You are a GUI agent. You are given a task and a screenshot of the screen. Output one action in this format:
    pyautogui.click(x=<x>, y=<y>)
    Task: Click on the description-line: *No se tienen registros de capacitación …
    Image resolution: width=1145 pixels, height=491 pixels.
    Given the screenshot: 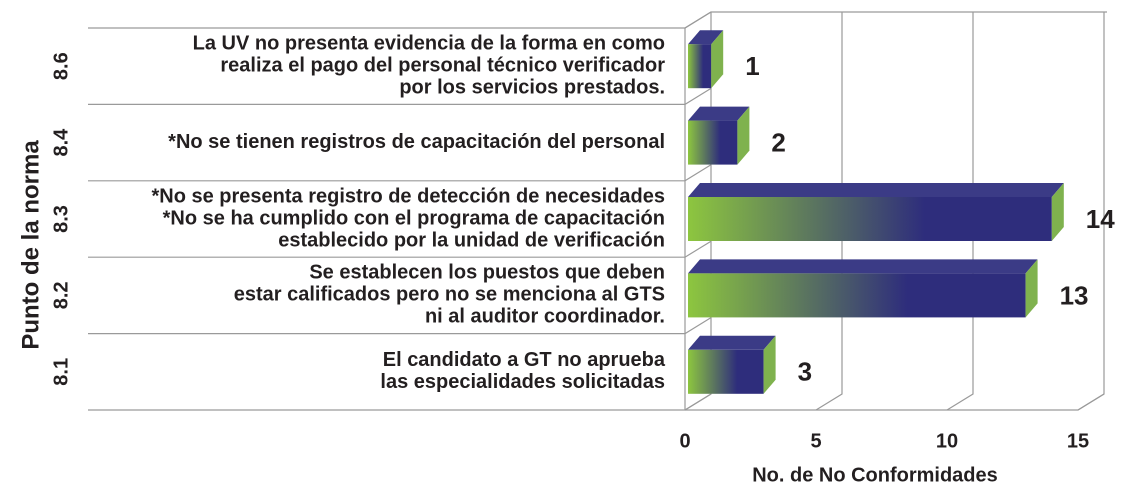 What is the action you would take?
    pyautogui.click(x=416, y=142)
    